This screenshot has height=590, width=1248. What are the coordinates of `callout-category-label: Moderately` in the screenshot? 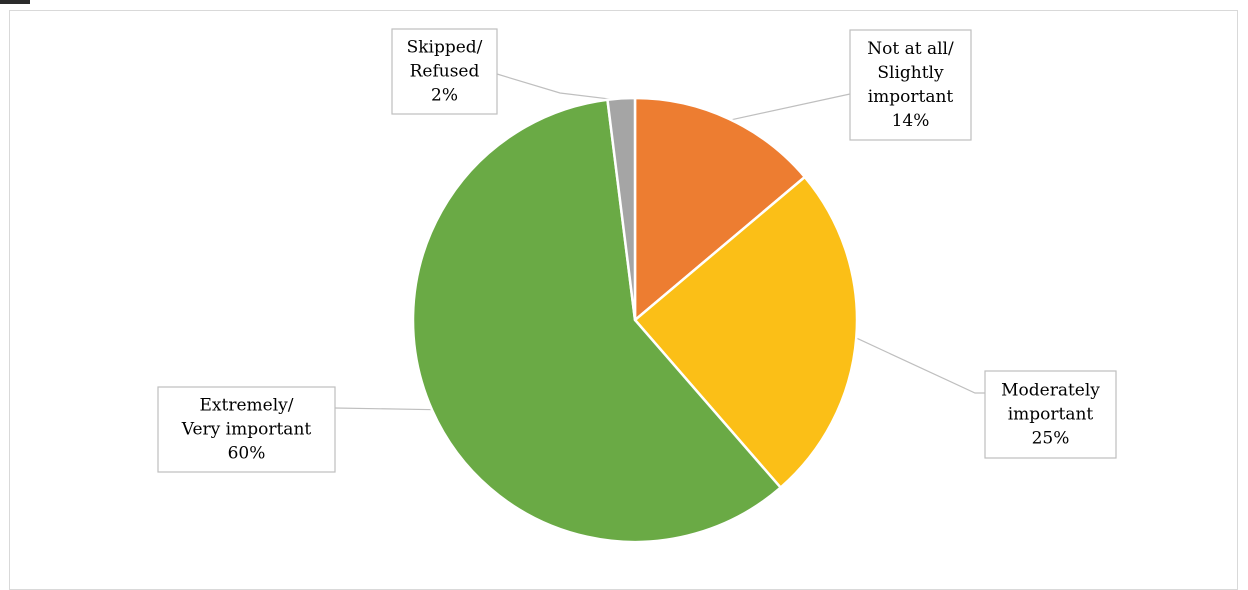 It's located at (1050, 391).